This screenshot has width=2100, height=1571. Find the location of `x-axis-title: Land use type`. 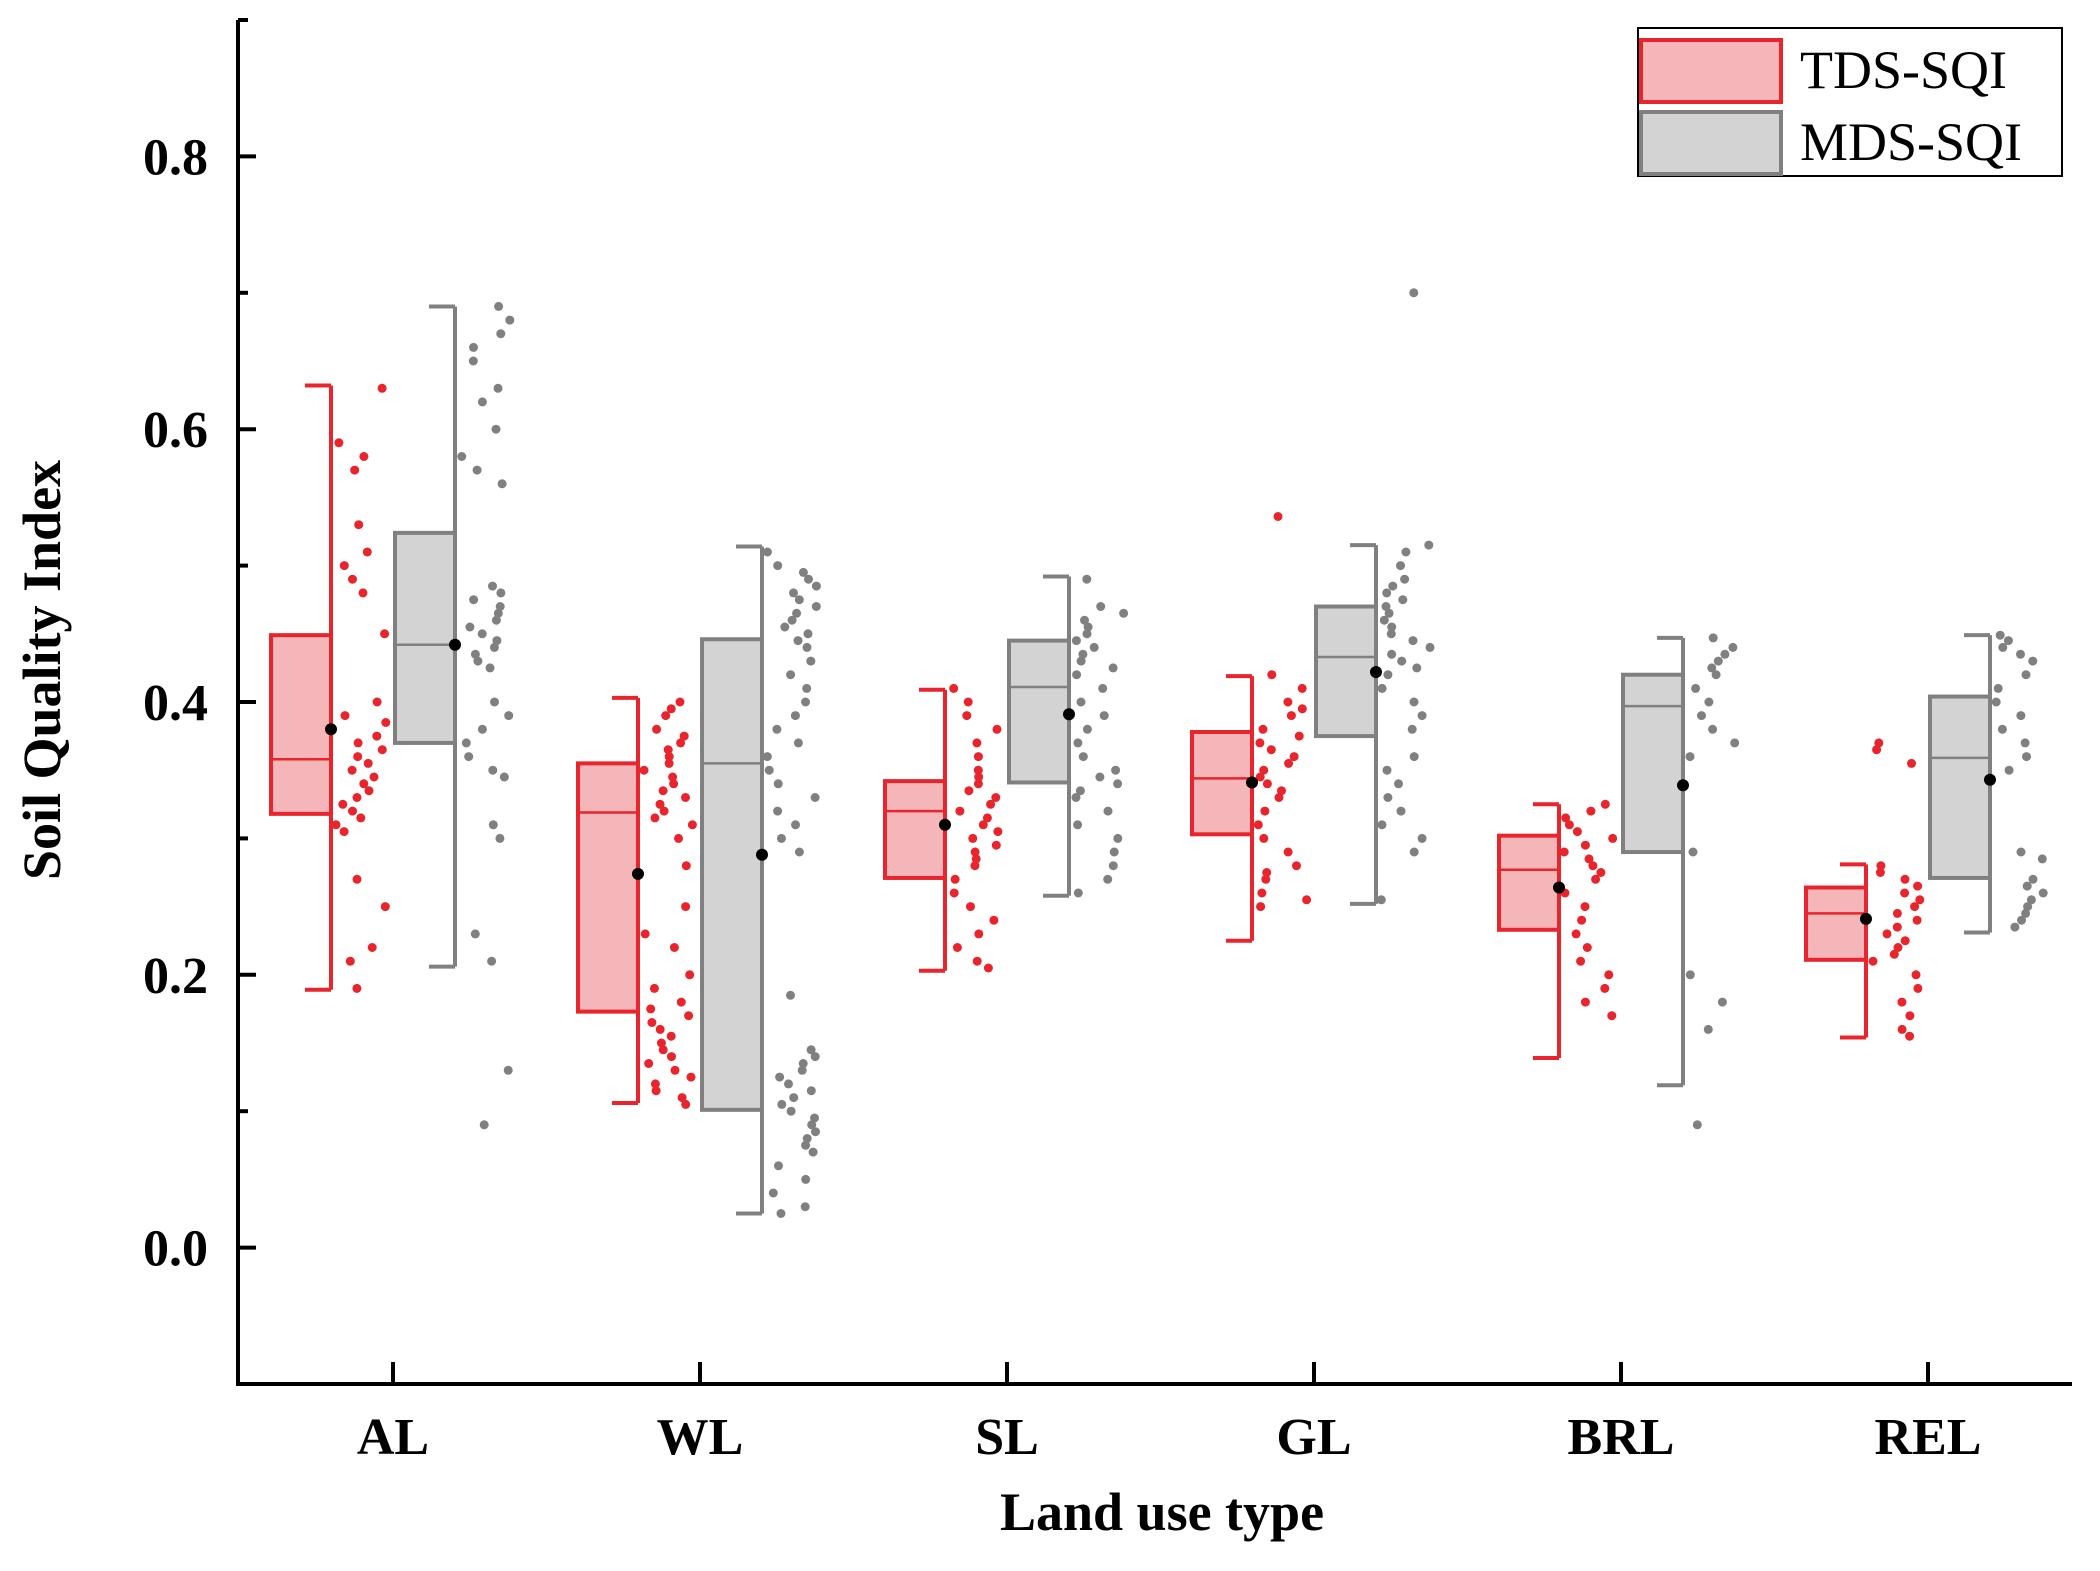

x-axis-title: Land use type is located at coordinates (1162, 1512).